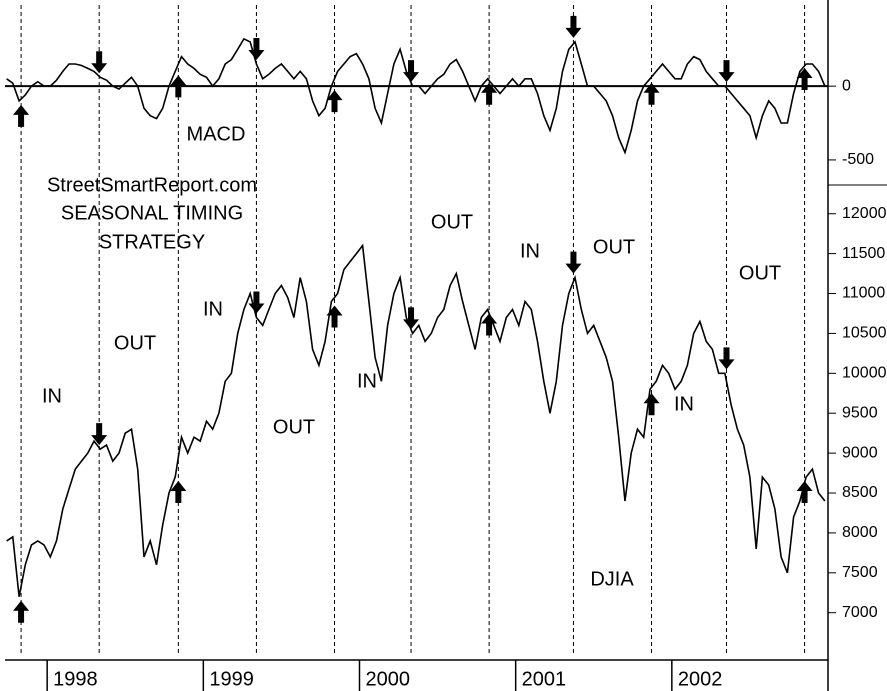  Describe the element at coordinates (864, 213) in the screenshot. I see `y-tick-label: 12000` at that location.